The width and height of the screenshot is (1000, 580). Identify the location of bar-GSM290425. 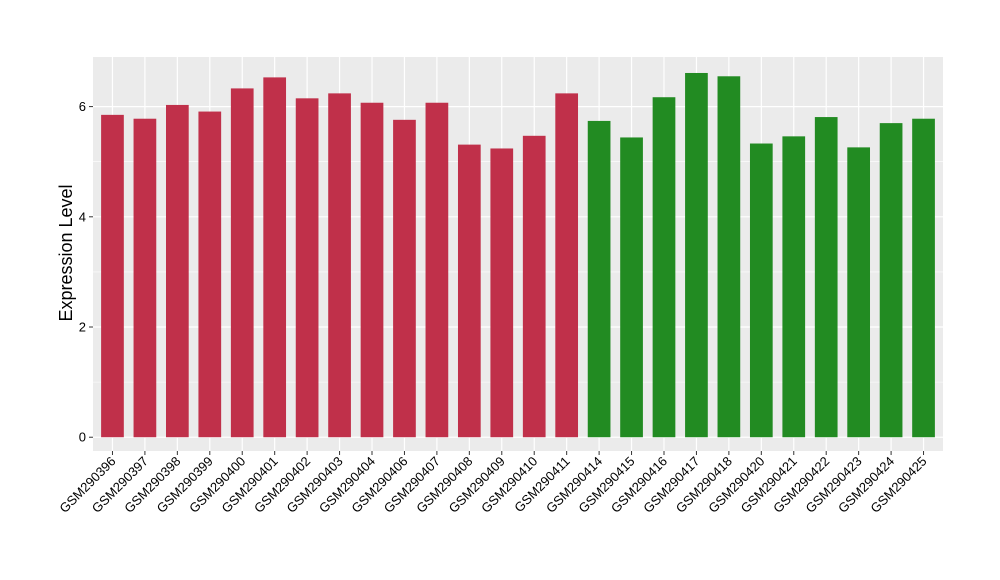
(923, 278).